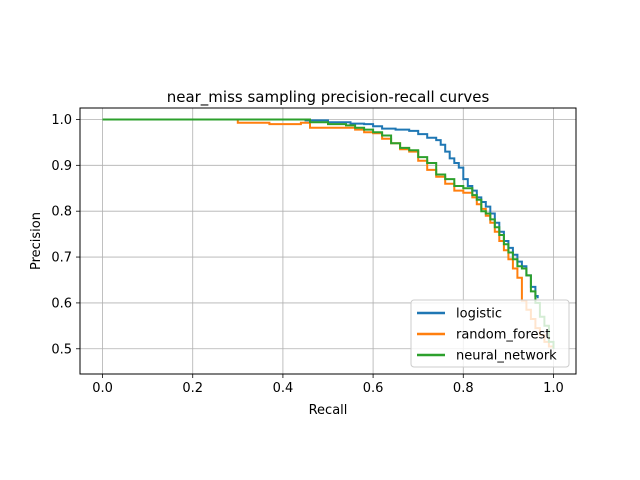  Describe the element at coordinates (479, 314) in the screenshot. I see `legend-label-logistic: logistic` at that location.